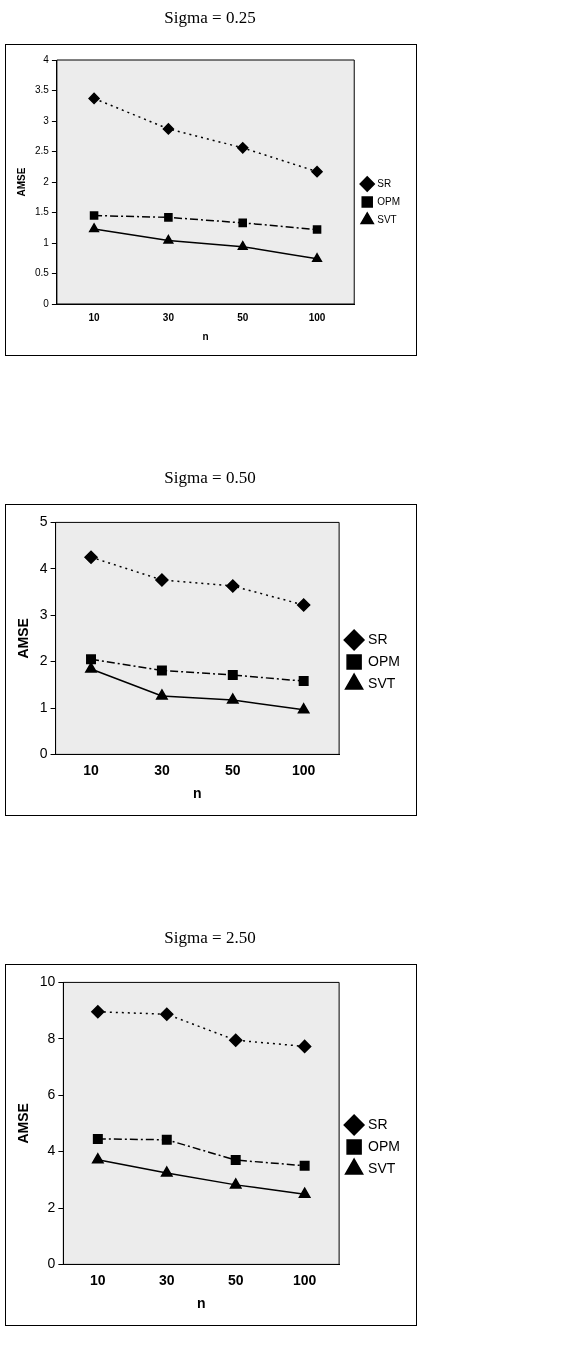 The height and width of the screenshot is (1347, 571). Describe the element at coordinates (51, 1094) in the screenshot. I see `y-tick-label: 6` at that location.